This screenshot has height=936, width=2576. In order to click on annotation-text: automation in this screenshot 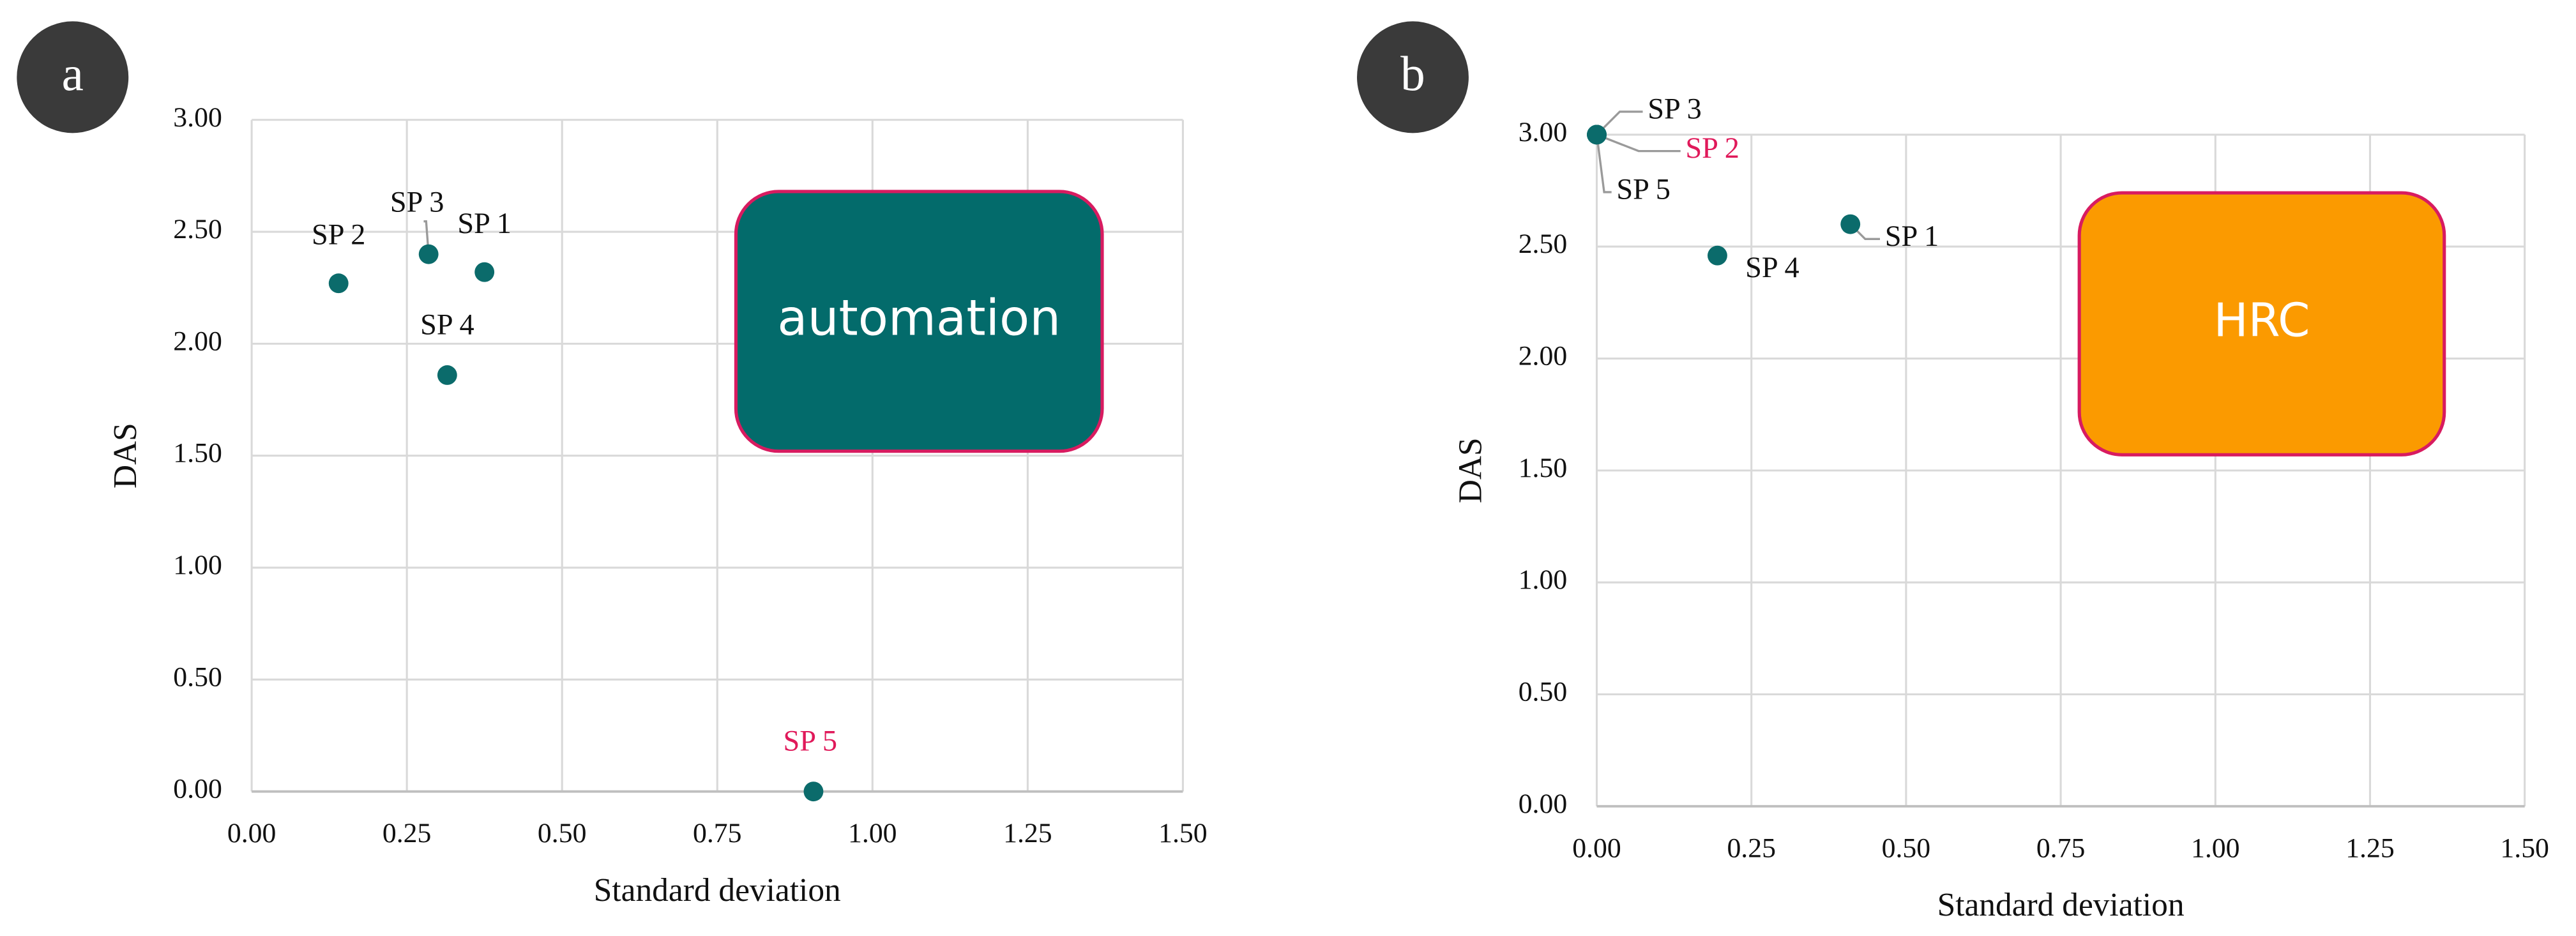, I will do `click(919, 318)`.